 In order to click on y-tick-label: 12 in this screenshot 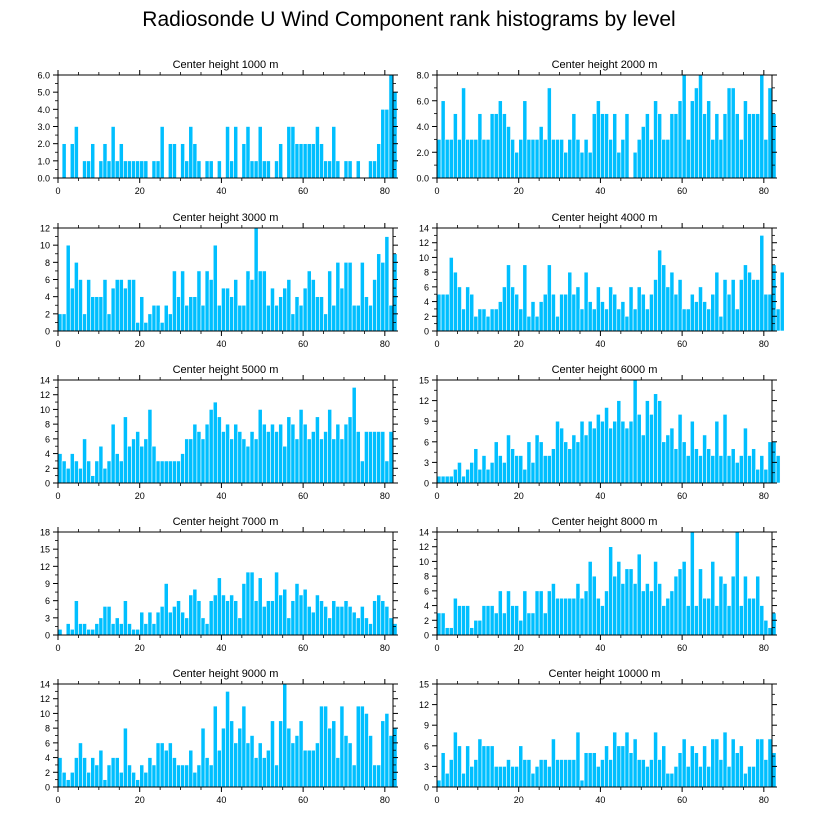, I will do `click(424, 705)`.